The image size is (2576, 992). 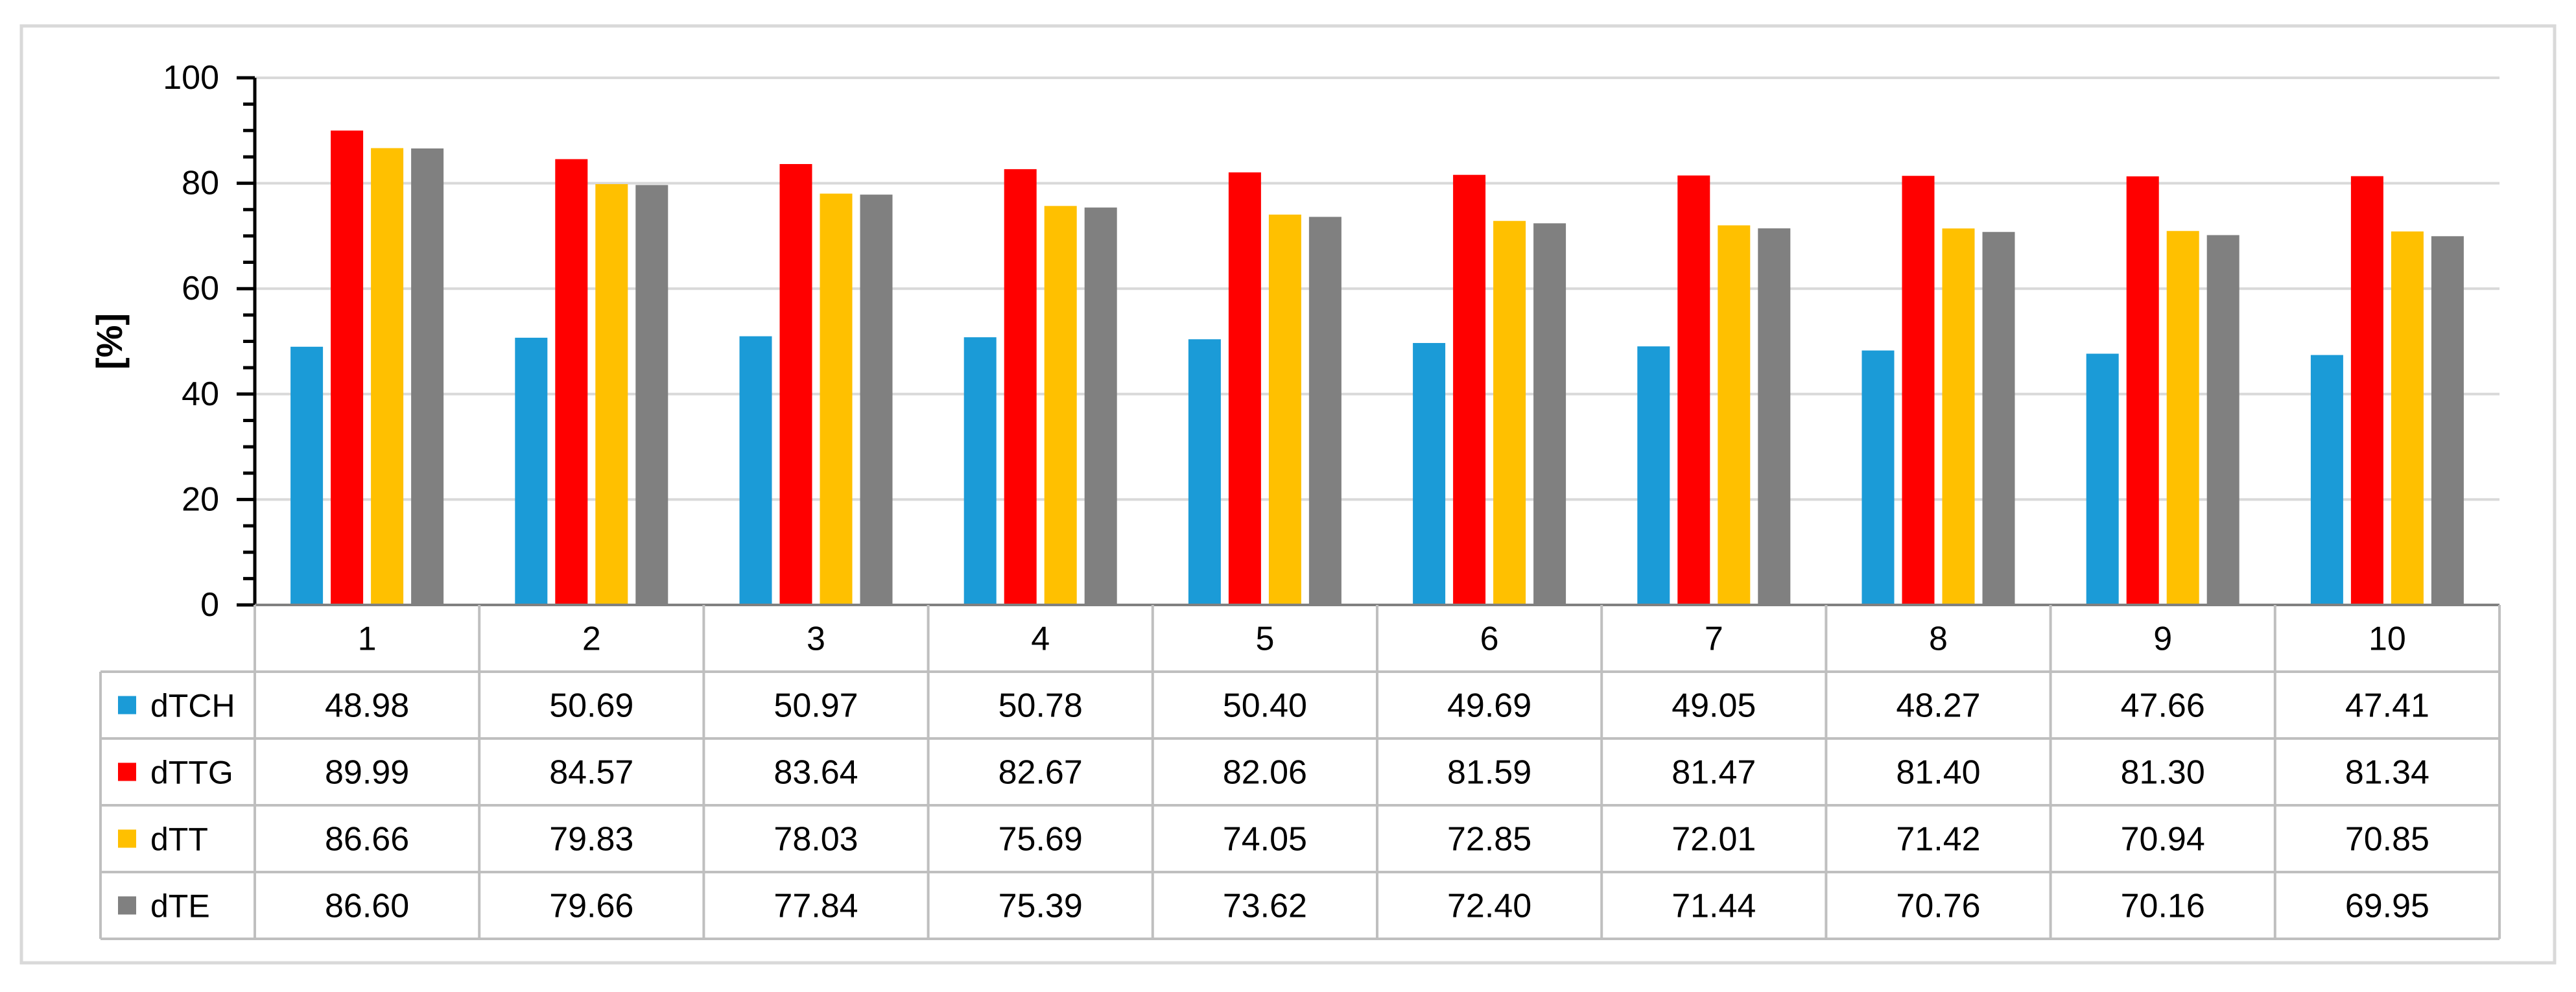 What do you see at coordinates (367, 706) in the screenshot?
I see `data-label: 48.98` at bounding box center [367, 706].